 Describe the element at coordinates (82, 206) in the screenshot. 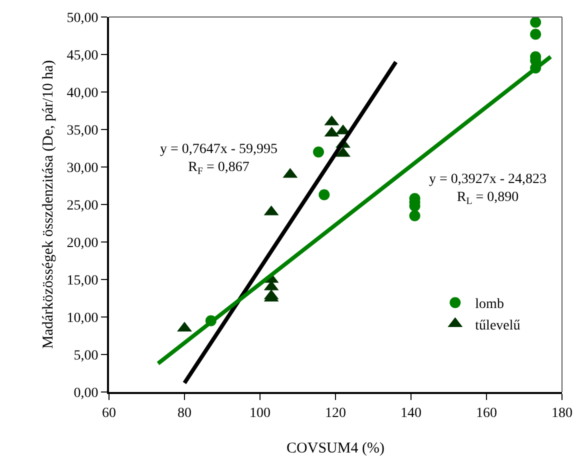

I see `y-tick-label: 25,00` at that location.